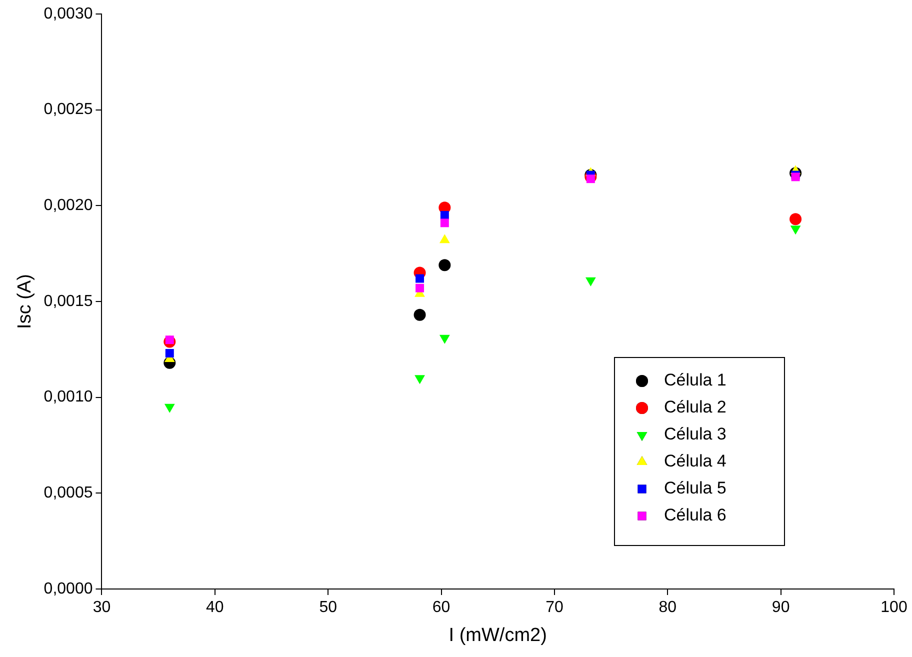 The width and height of the screenshot is (912, 657). What do you see at coordinates (667, 607) in the screenshot?
I see `x-tick-label: 80` at bounding box center [667, 607].